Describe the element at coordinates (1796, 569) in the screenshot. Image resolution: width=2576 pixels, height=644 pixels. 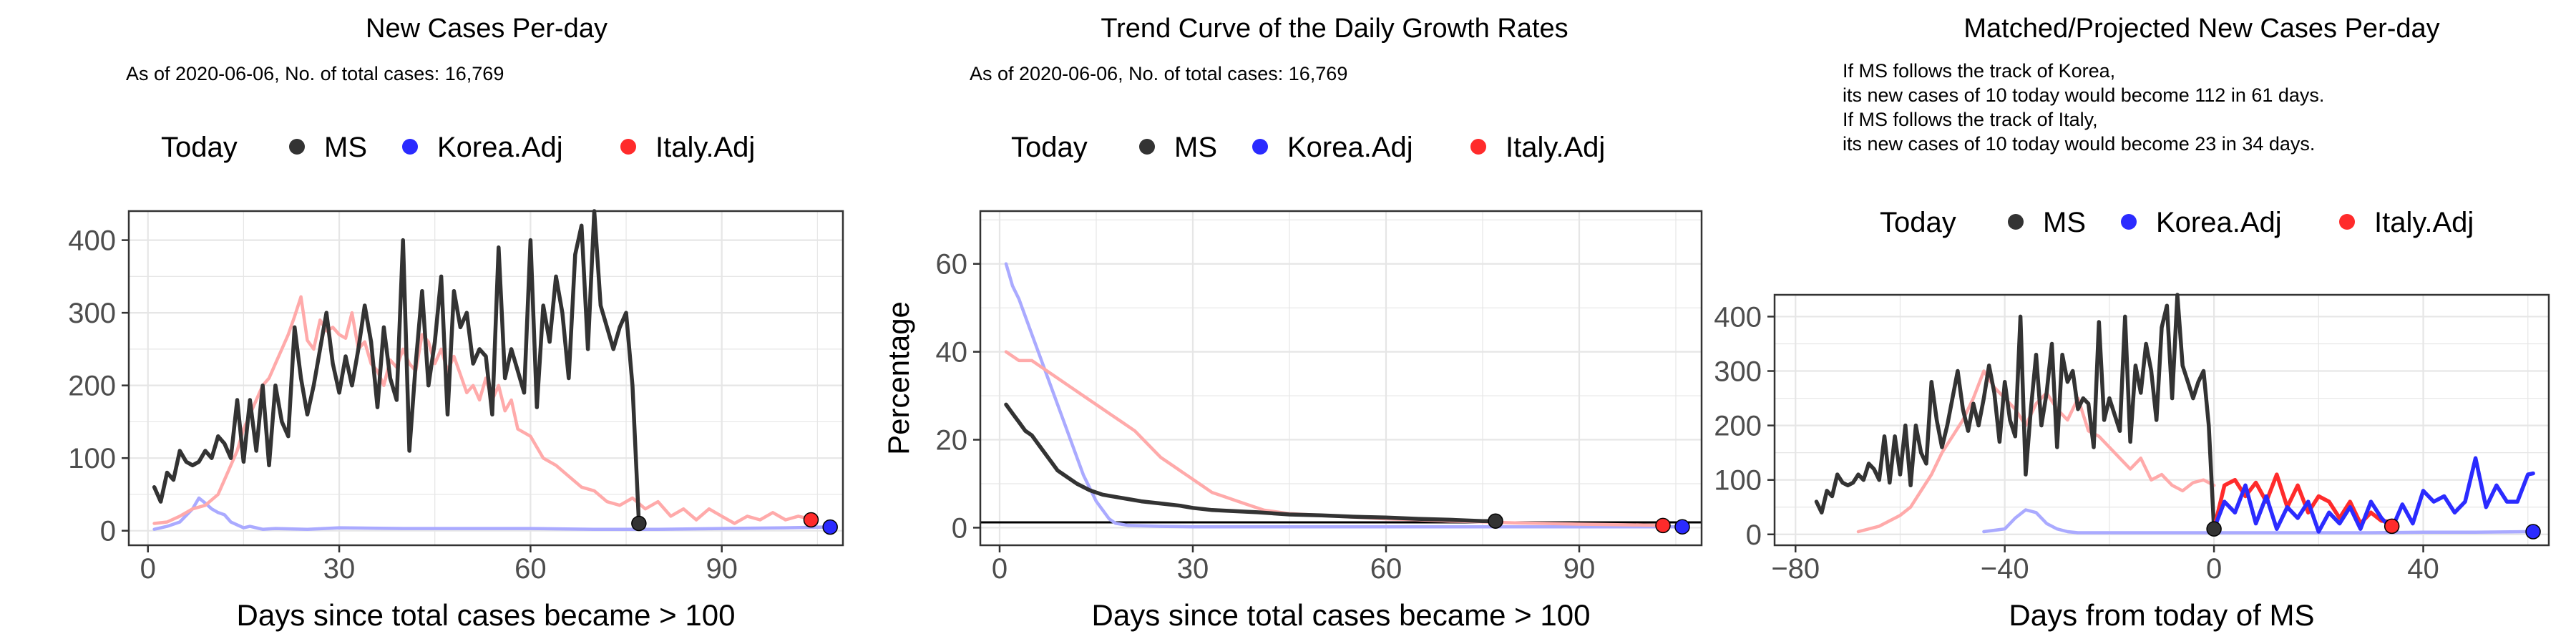
I see `x-tick-label: −80` at that location.